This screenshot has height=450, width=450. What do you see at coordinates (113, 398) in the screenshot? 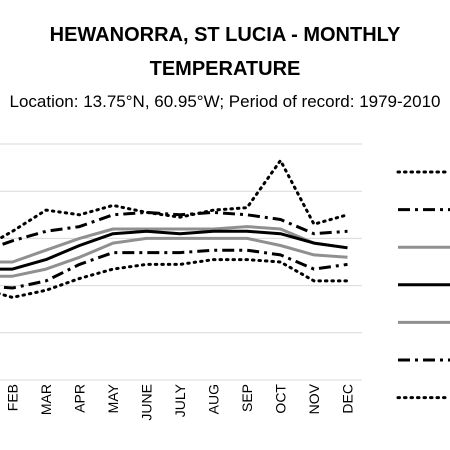
I see `x-tick-label: MAY` at bounding box center [113, 398].